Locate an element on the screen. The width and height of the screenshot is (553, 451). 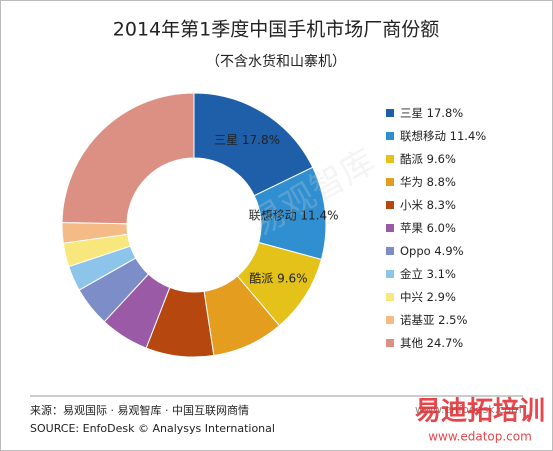
legend-name: 中兴 is located at coordinates (411, 297).